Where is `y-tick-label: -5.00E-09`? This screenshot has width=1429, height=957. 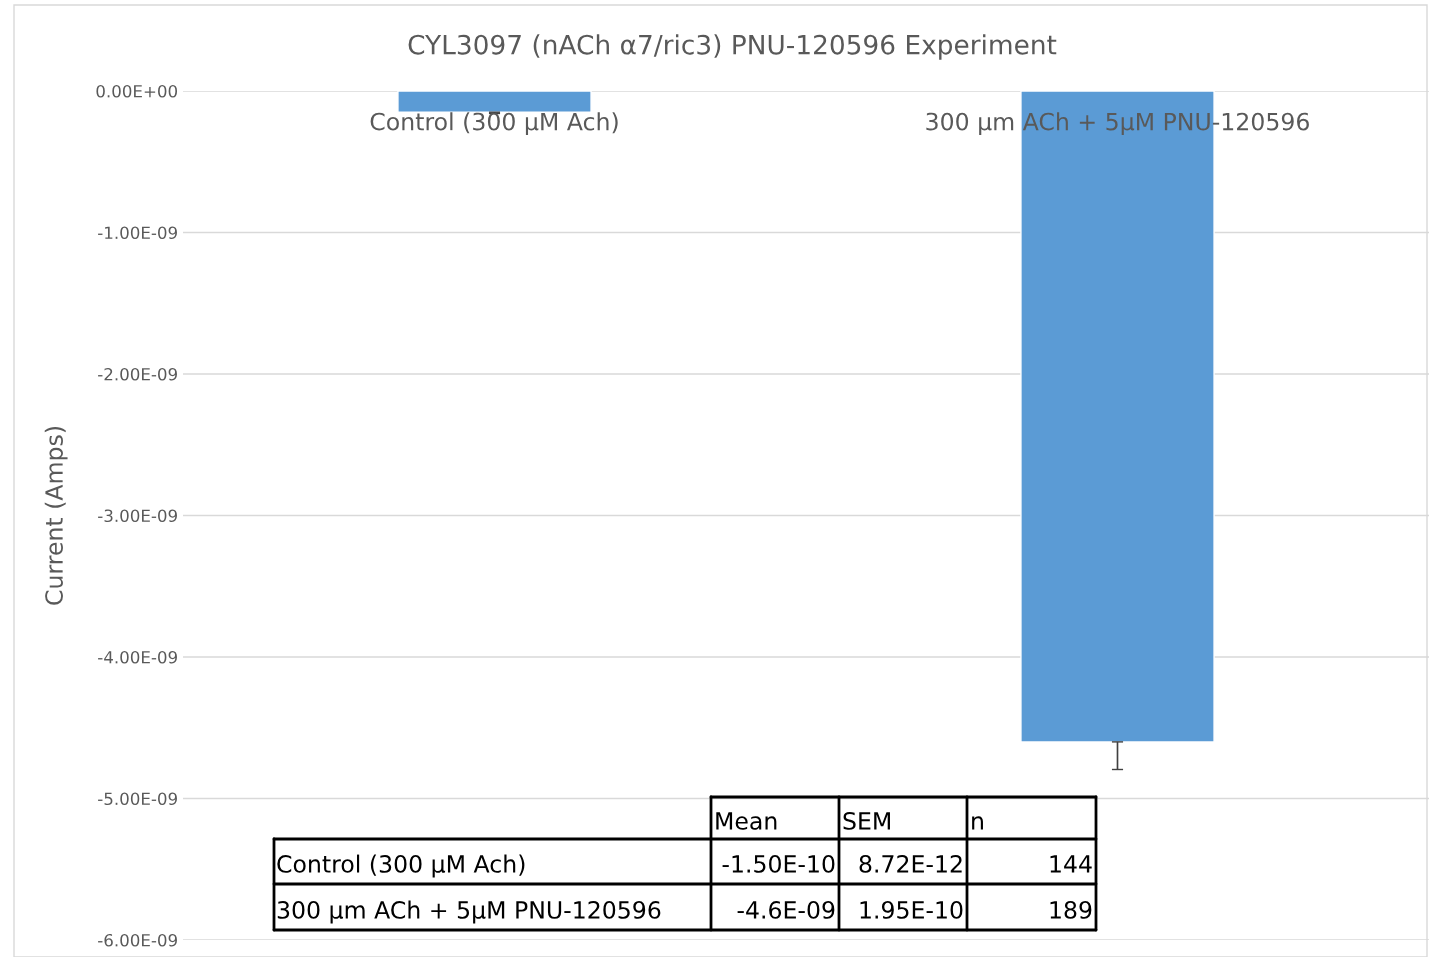
y-tick-label: -5.00E-09 is located at coordinates (137, 799).